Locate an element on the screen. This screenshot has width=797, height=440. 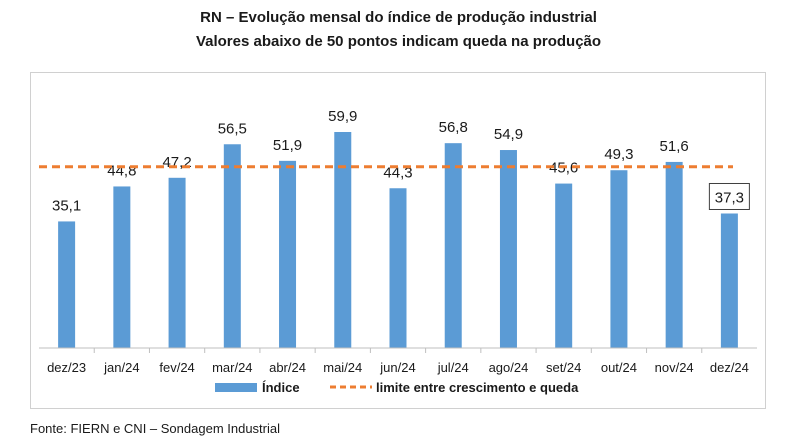
x-tick-label: abr/24 is located at coordinates (287, 367).